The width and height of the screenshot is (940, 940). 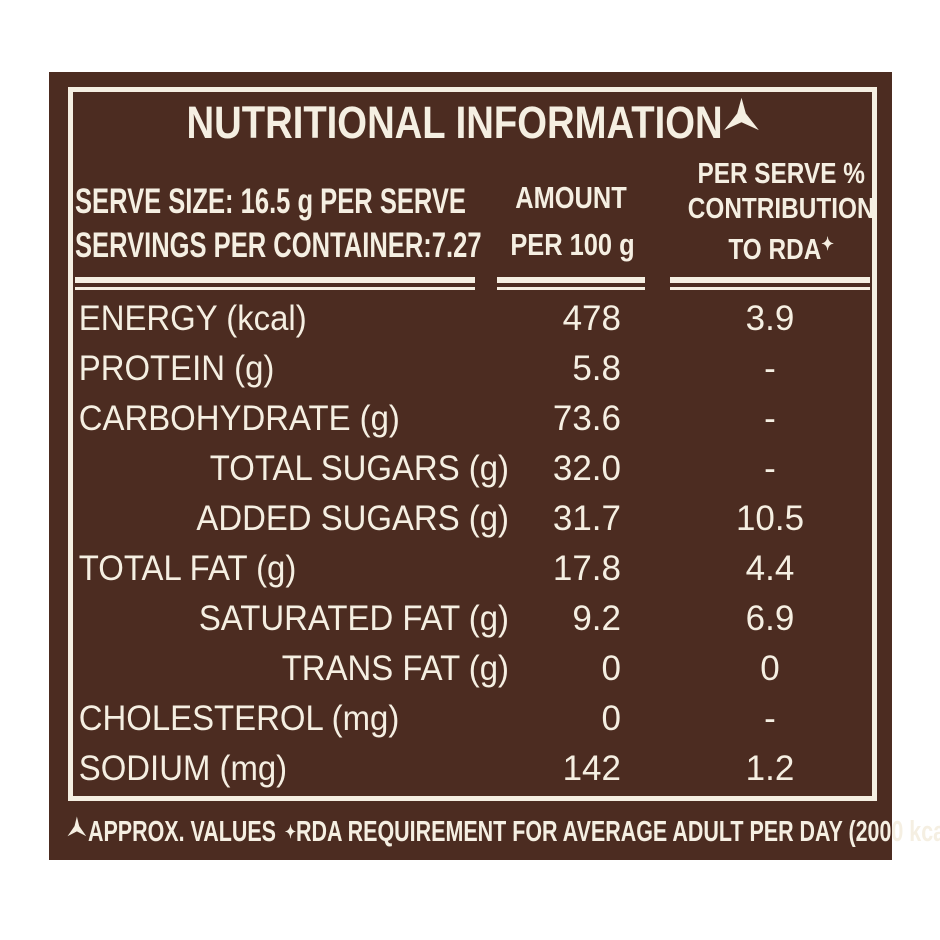 What do you see at coordinates (596, 368) in the screenshot?
I see `nutrient-amount: 5.8` at bounding box center [596, 368].